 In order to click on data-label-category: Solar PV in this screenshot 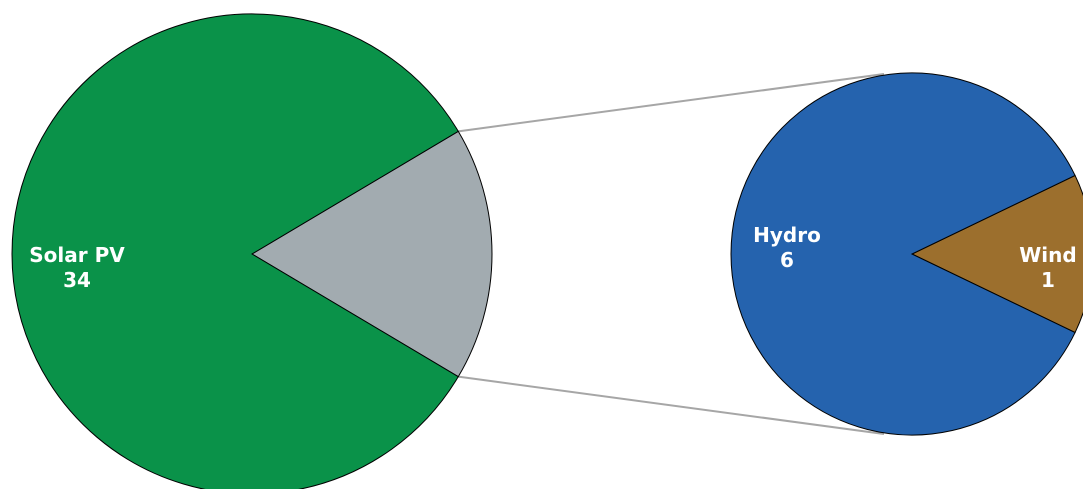, I will do `click(77, 255)`.